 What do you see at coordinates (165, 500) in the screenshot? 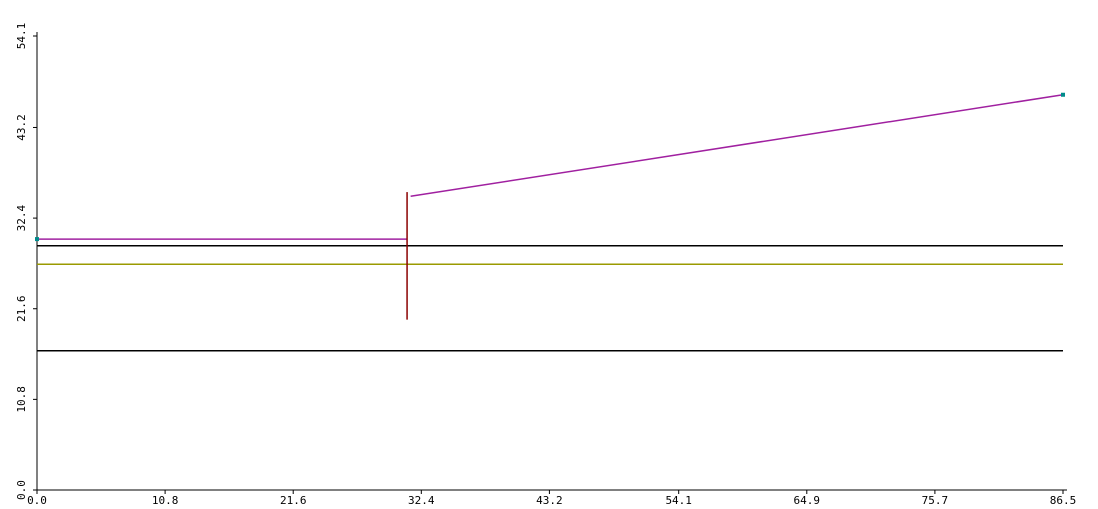
I see `x-tick-label: 10.8` at bounding box center [165, 500].